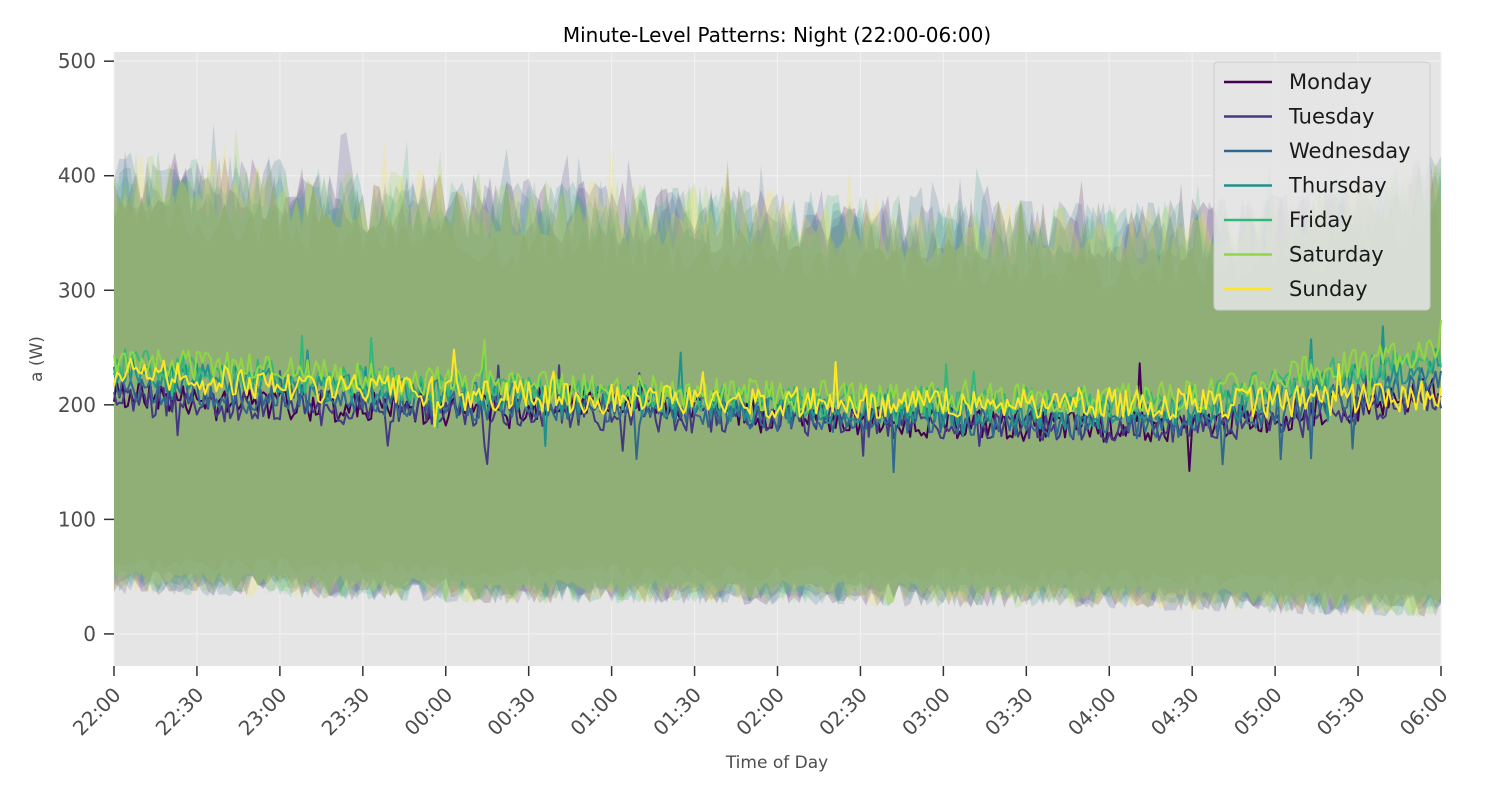 The width and height of the screenshot is (1500, 800). I want to click on y-tick-label: 500, so click(77, 61).